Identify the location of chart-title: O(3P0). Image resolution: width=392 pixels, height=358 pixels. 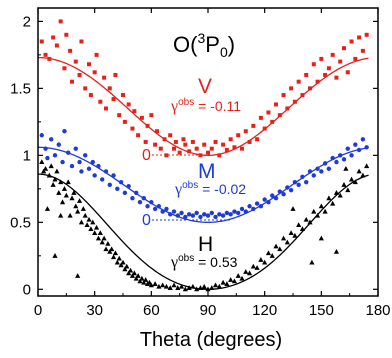
(204, 45).